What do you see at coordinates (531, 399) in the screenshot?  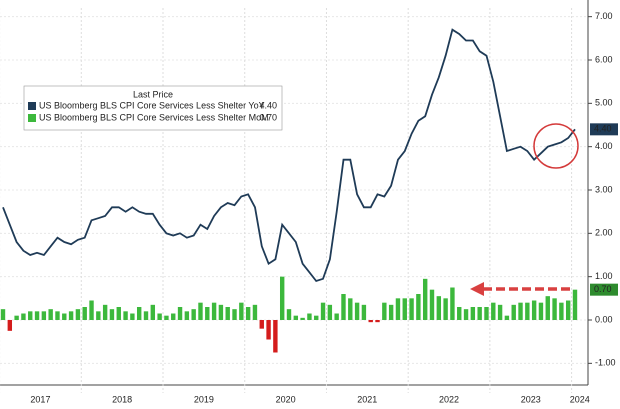 I see `x-tick-label: 2023` at bounding box center [531, 399].